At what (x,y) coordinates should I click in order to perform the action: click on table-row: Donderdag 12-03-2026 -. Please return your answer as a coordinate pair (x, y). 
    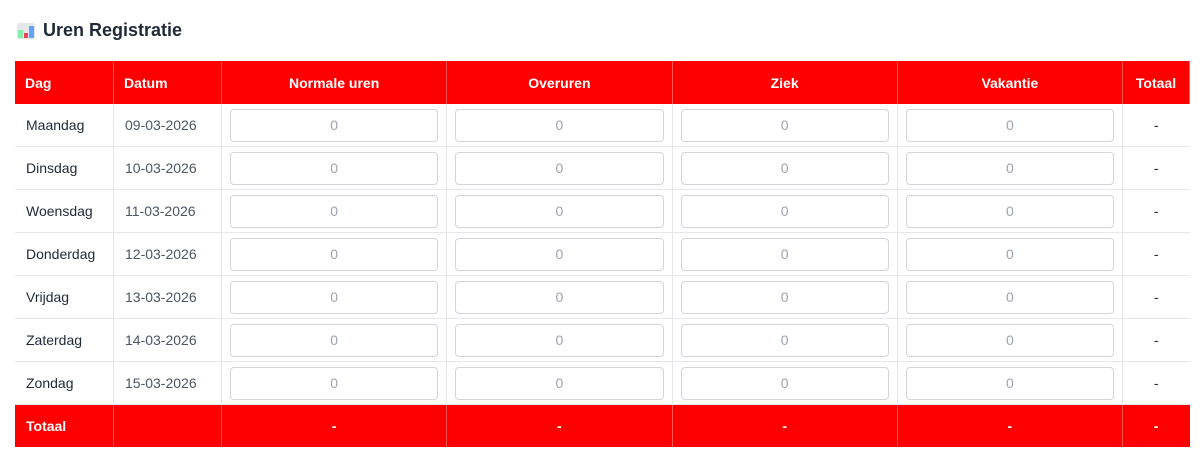
    Looking at the image, I should click on (602, 254).